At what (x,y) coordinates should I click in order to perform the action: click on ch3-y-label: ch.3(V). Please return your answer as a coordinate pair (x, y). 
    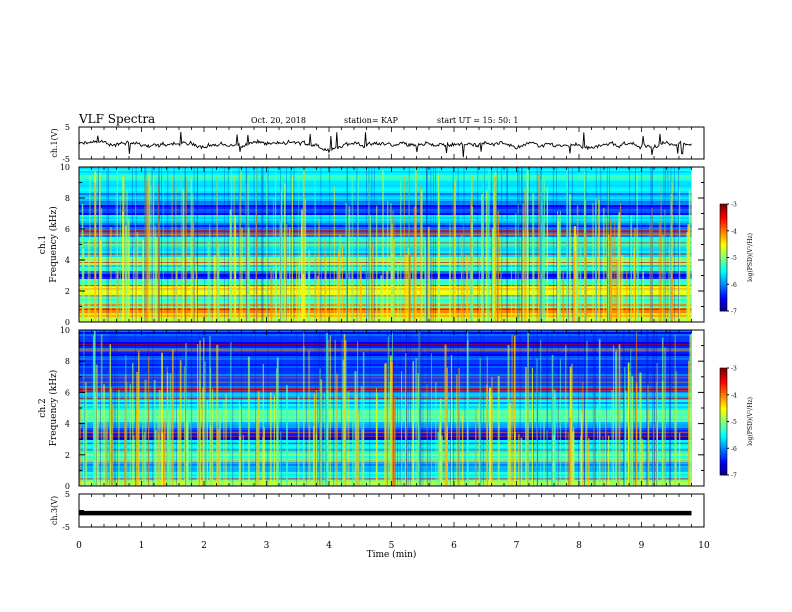
    Looking at the image, I should click on (54, 510).